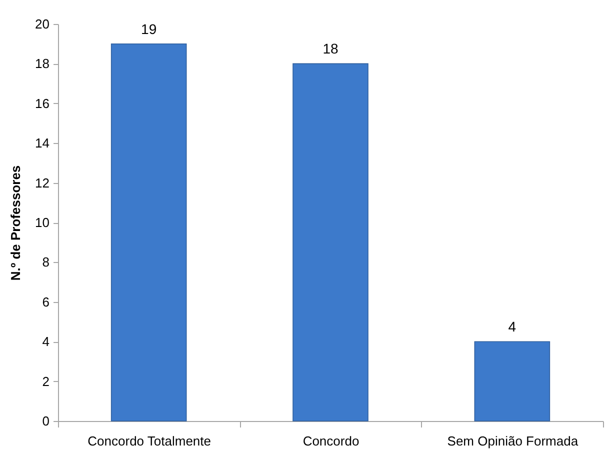 This screenshot has width=608, height=458. What do you see at coordinates (512, 326) in the screenshot?
I see `data-label: 4` at bounding box center [512, 326].